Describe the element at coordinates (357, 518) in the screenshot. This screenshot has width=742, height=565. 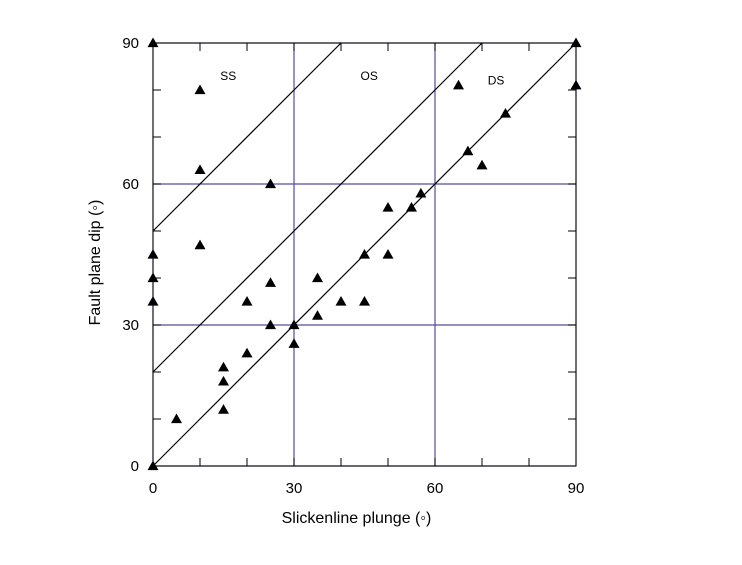
I see `x-axis-title: Slickenline plunge (◦)` at that location.